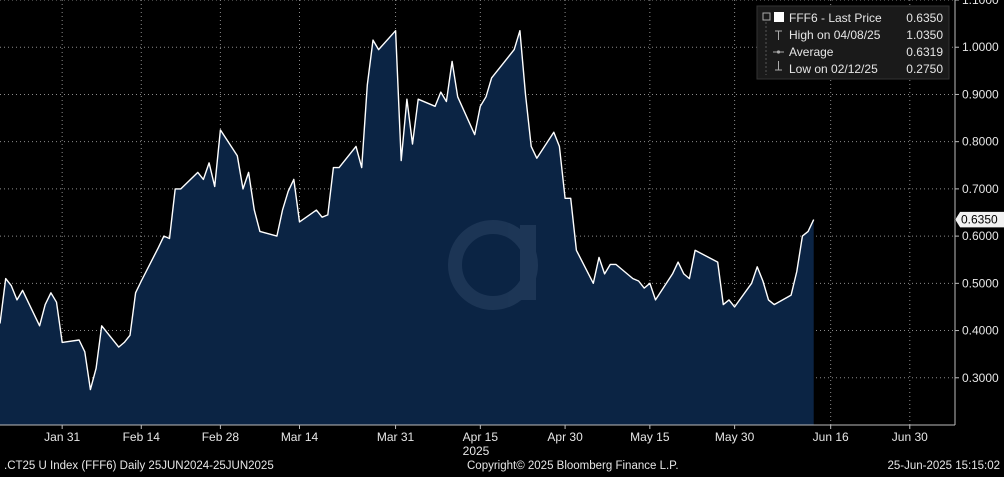 The width and height of the screenshot is (1004, 477). I want to click on x-tick-label: Apr 30, so click(565, 437).